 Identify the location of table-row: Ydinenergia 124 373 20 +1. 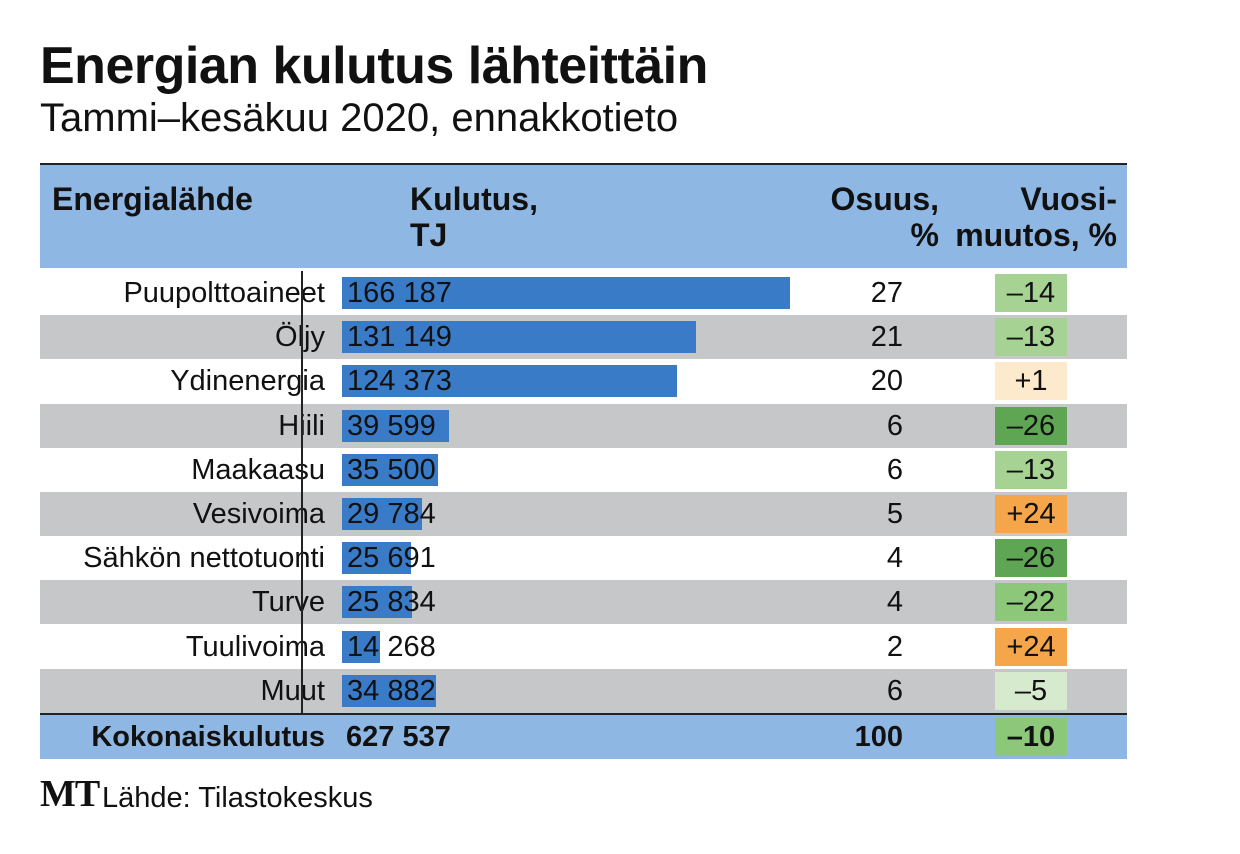
(583, 381).